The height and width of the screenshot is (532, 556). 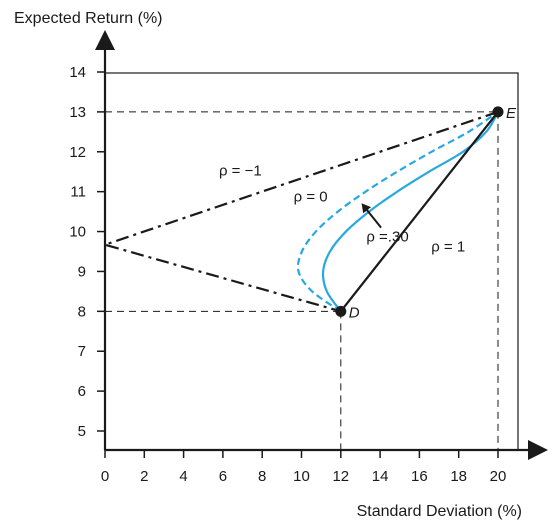 I want to click on y-tick-label: 6, so click(x=82, y=391).